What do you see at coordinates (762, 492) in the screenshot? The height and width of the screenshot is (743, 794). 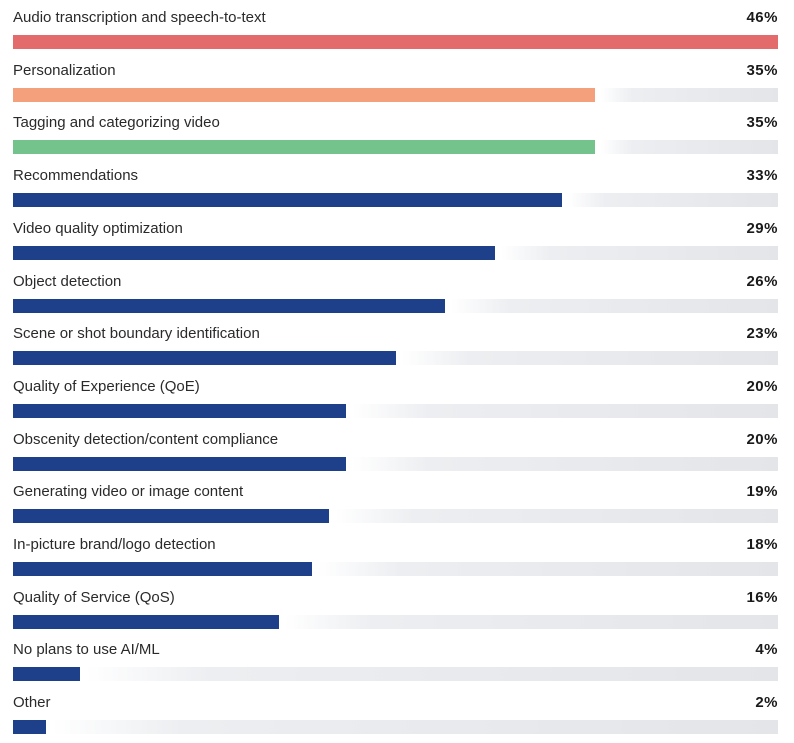 I see `value-label: 19%` at bounding box center [762, 492].